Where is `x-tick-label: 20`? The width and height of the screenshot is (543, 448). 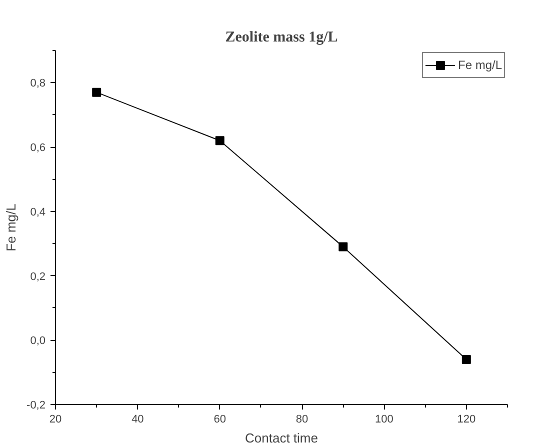
x-tick-label: 20 is located at coordinates (55, 420).